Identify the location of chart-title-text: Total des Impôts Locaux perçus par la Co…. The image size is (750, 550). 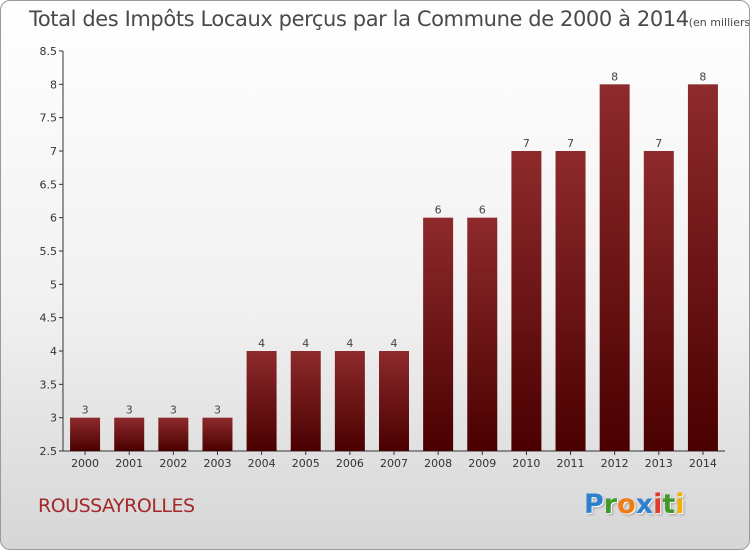
(359, 19).